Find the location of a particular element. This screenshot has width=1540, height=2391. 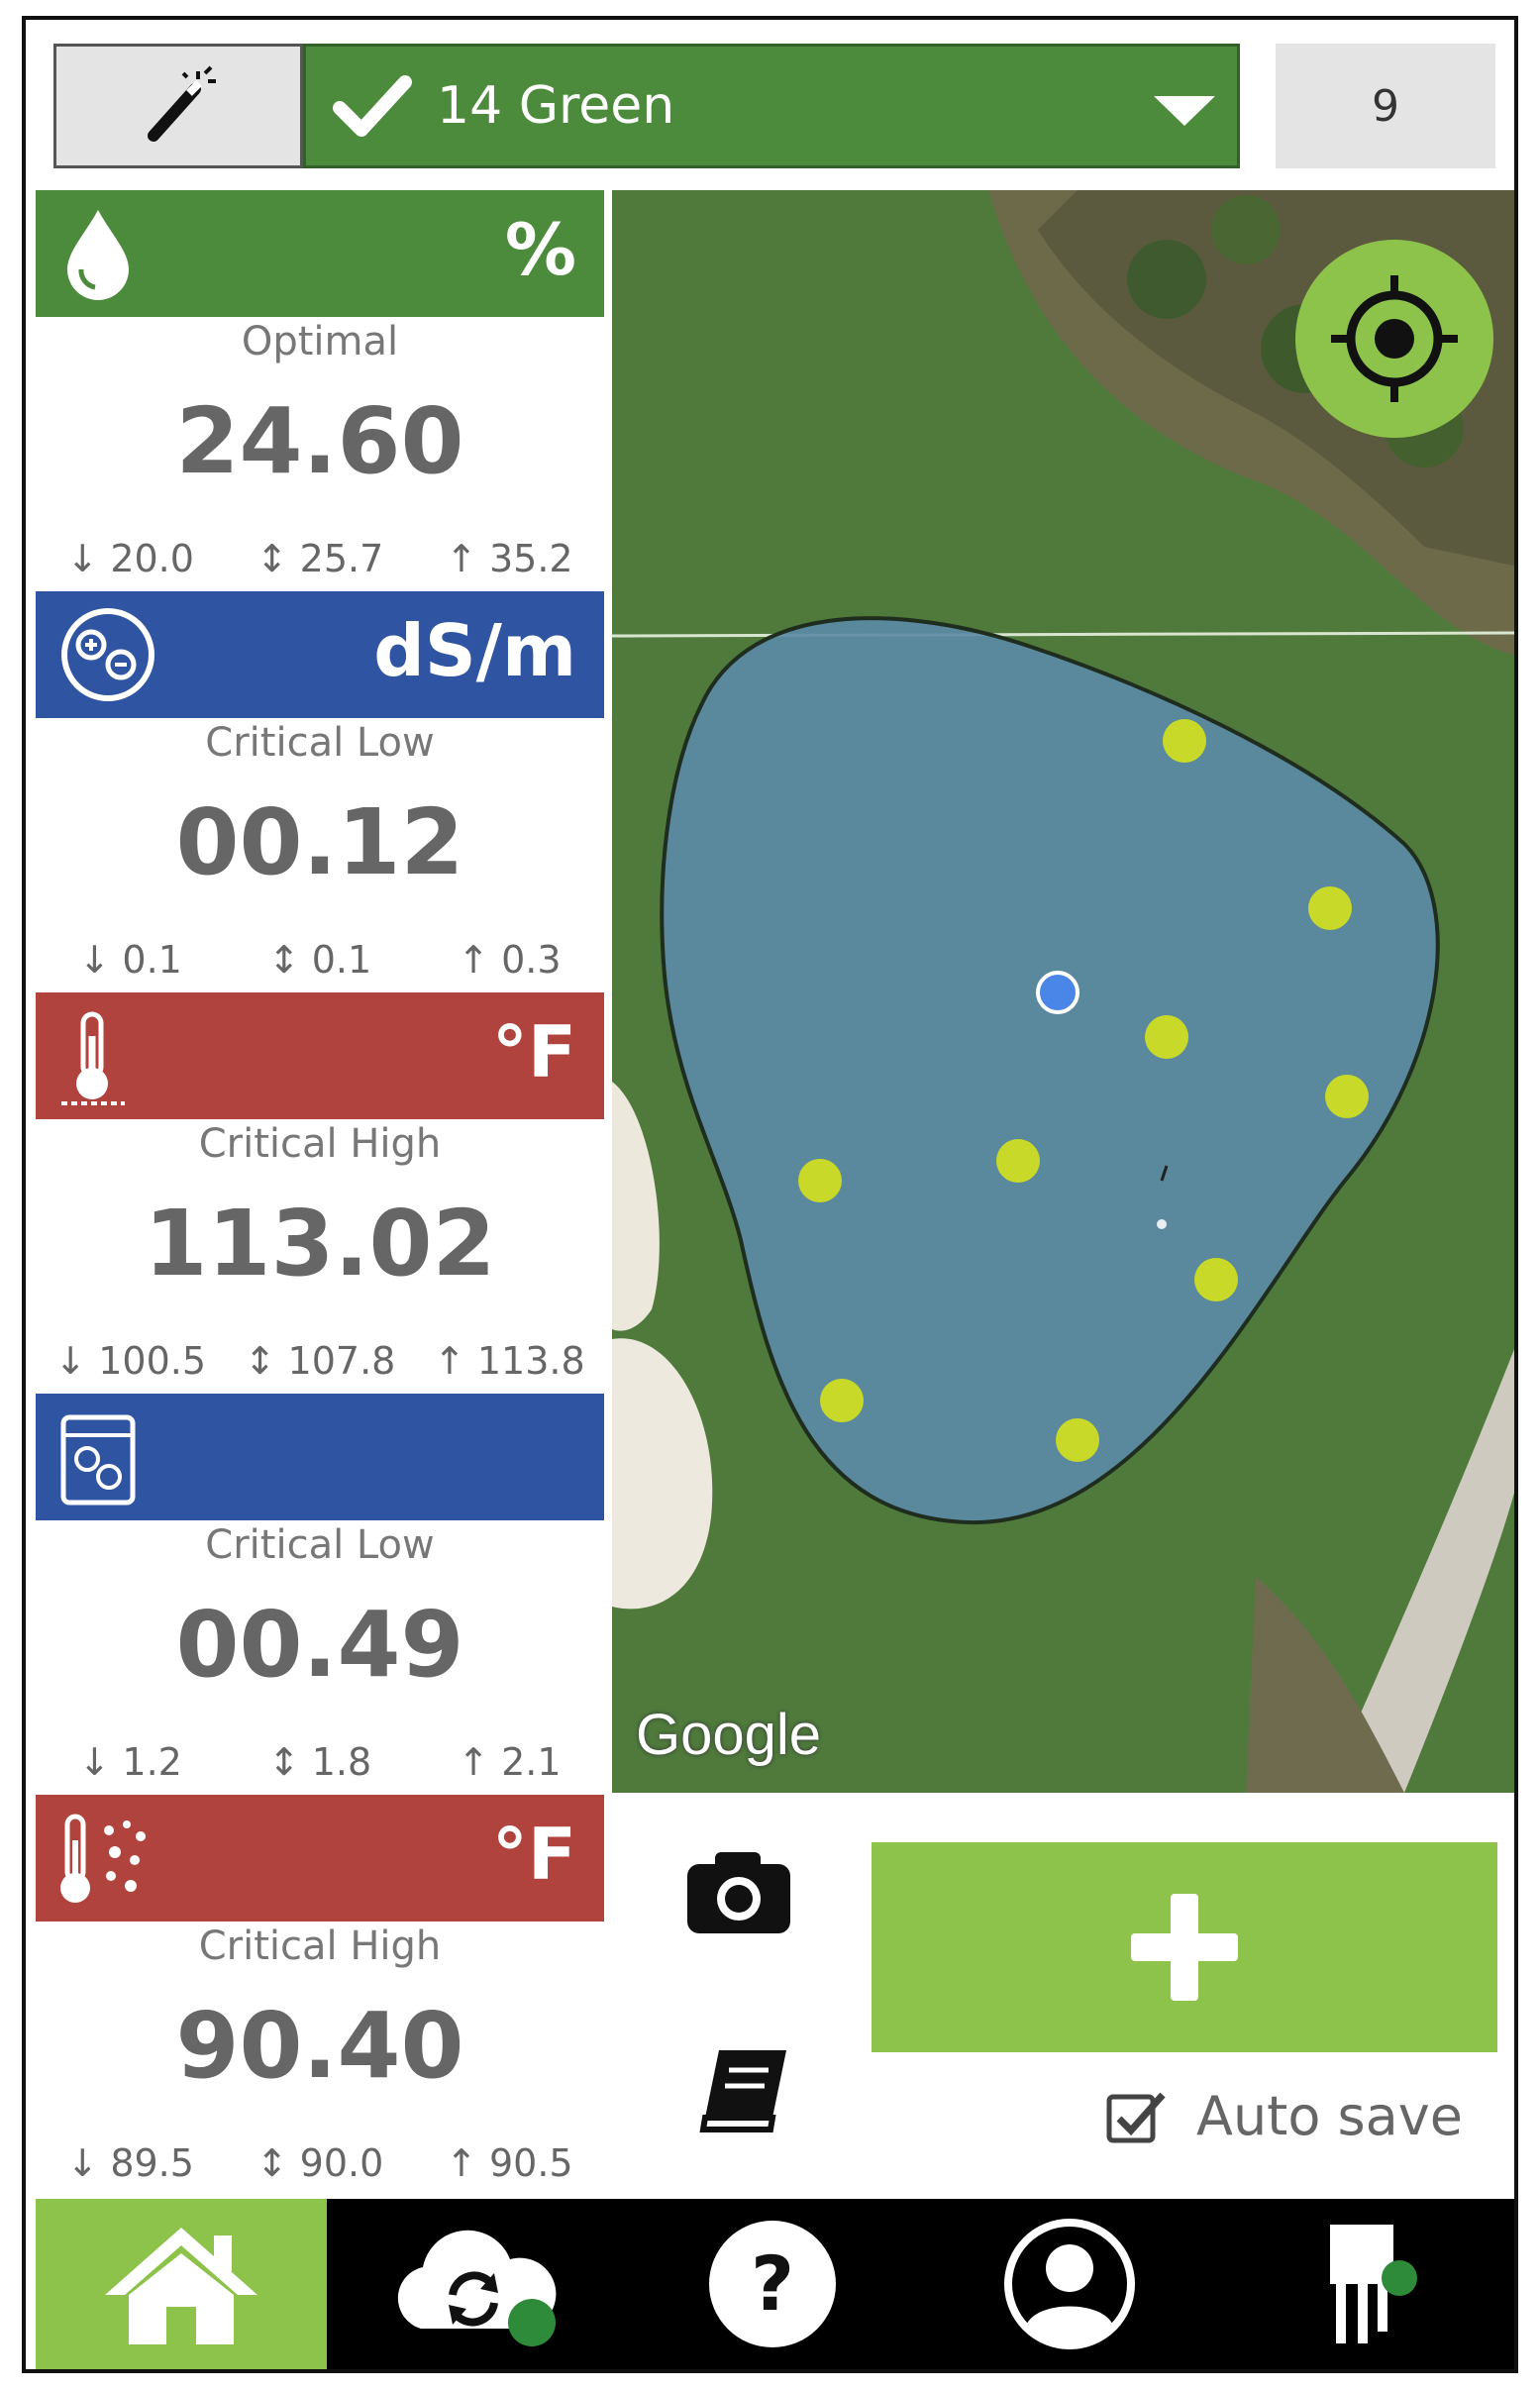

bottom-nav: ? is located at coordinates (775, 2284).